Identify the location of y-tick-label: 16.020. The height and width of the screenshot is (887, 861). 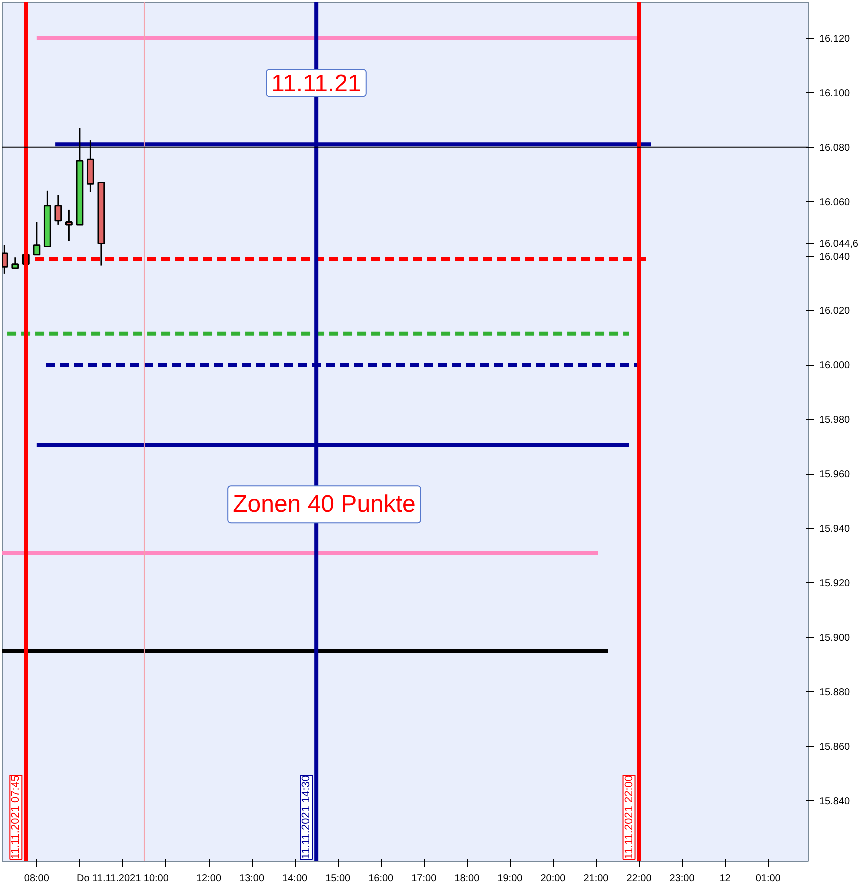
(835, 312).